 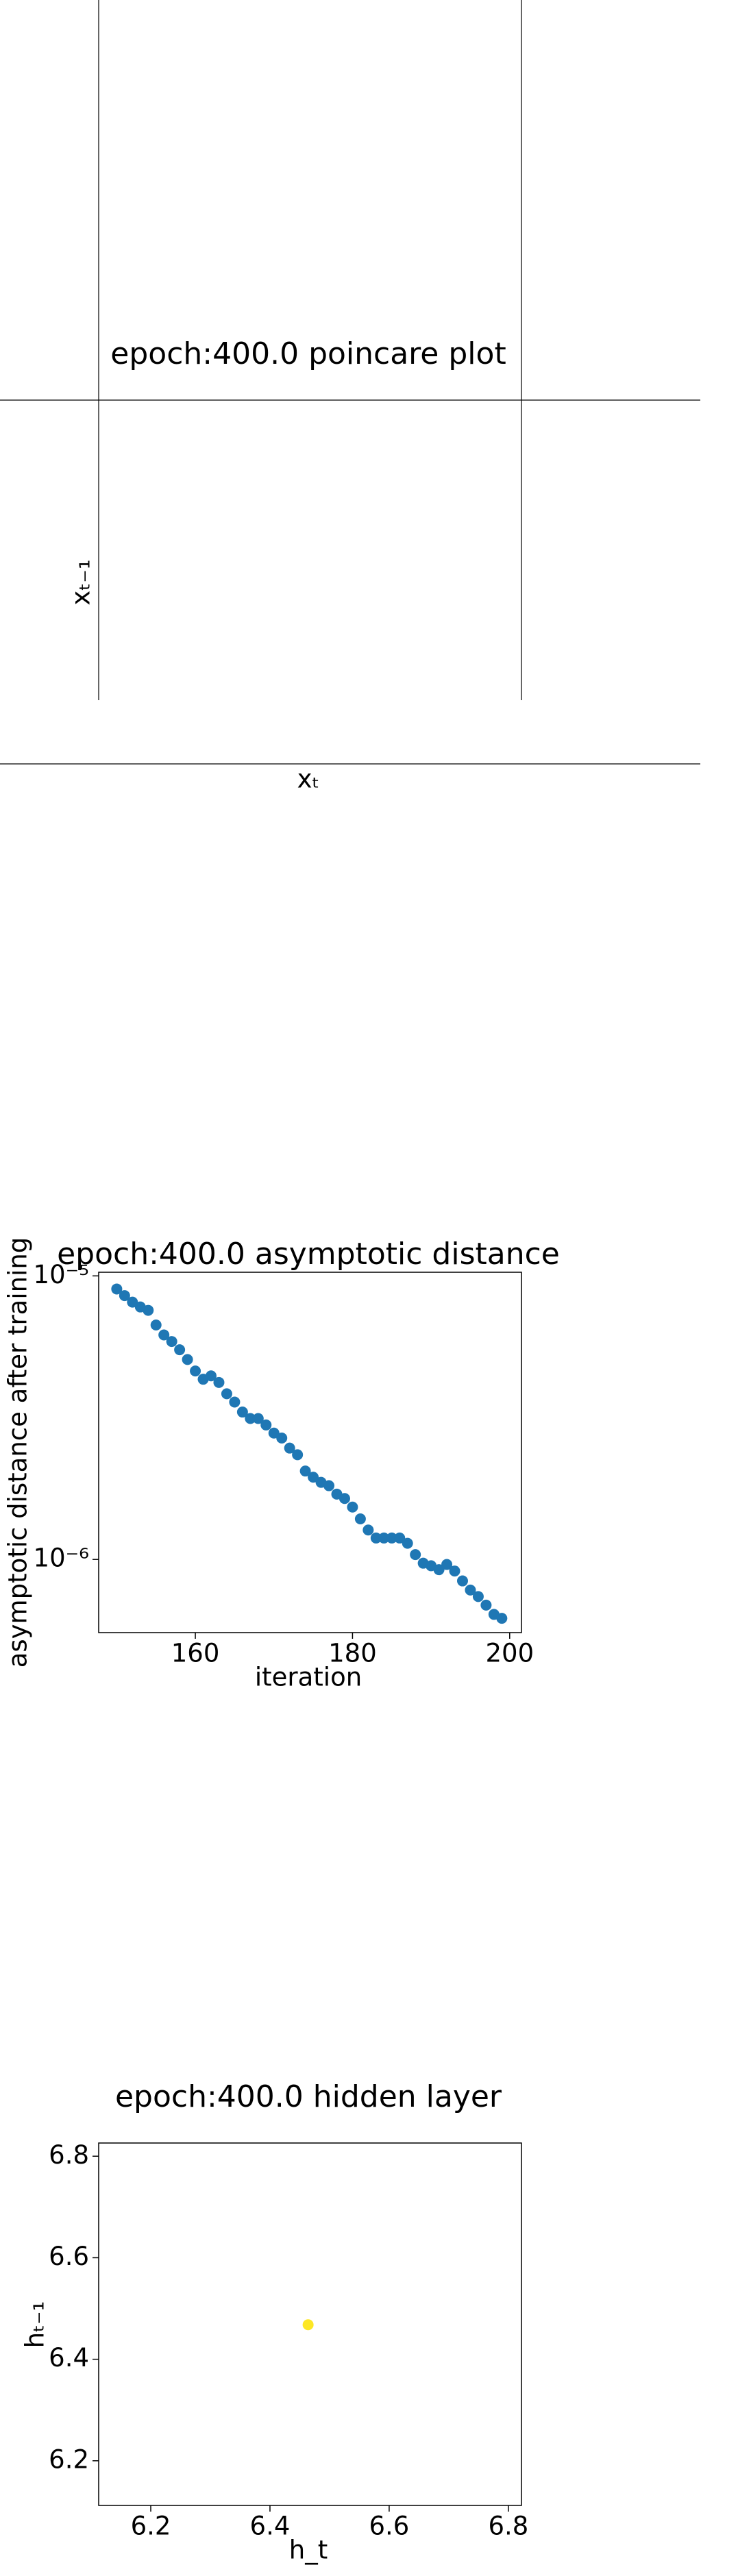 I want to click on x-tick-label: 6.6, so click(x=389, y=2526).